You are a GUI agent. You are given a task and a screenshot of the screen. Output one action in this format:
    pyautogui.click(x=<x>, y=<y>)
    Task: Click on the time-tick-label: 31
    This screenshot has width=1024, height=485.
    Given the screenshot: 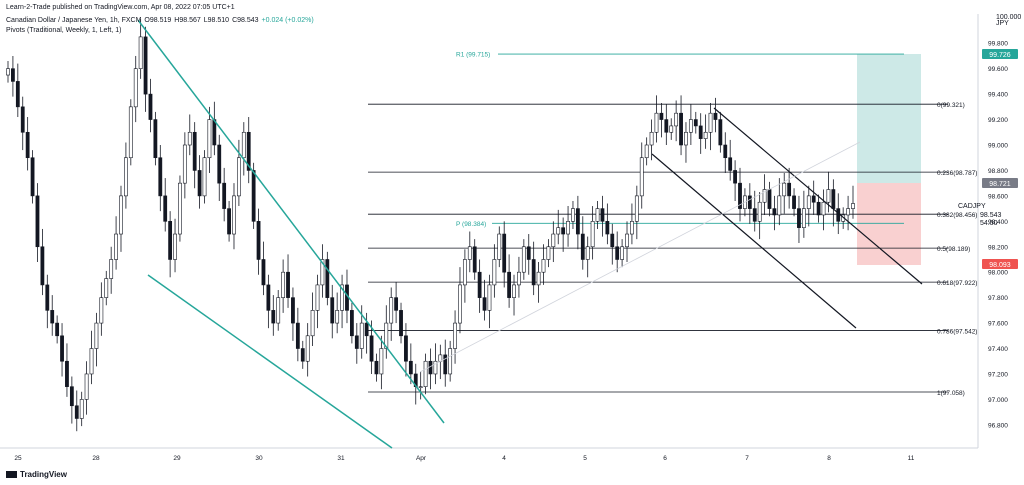 What is the action you would take?
    pyautogui.click(x=341, y=458)
    